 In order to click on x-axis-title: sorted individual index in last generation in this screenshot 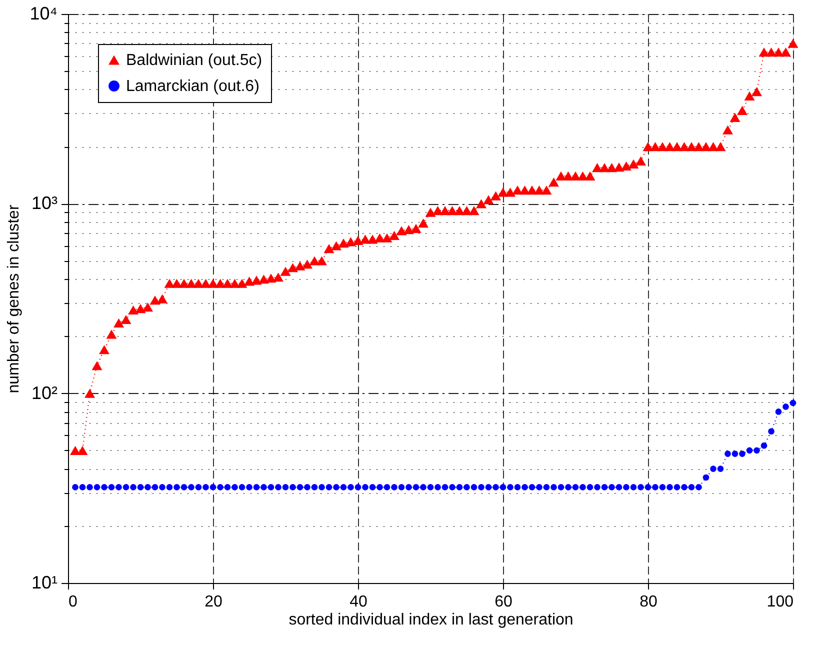, I will do `click(431, 620)`.